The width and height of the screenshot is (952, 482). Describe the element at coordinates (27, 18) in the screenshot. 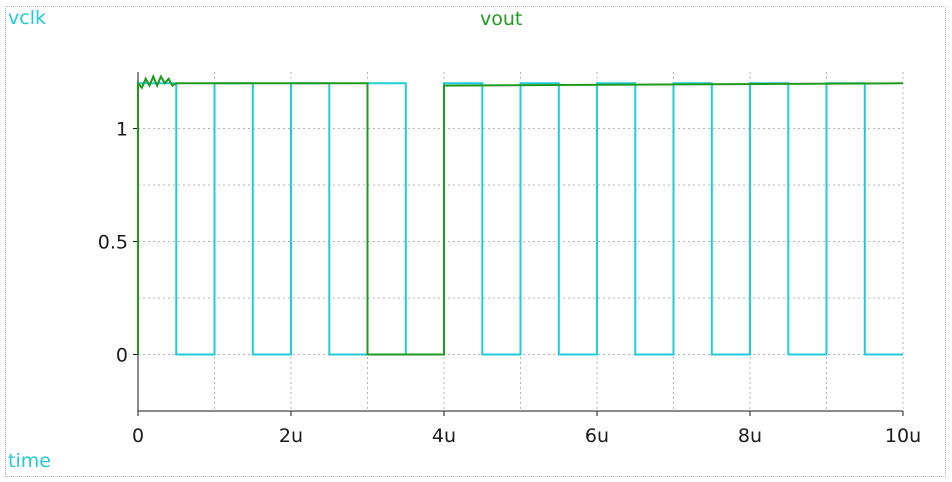

I see `series-label-vclk: vclk` at that location.